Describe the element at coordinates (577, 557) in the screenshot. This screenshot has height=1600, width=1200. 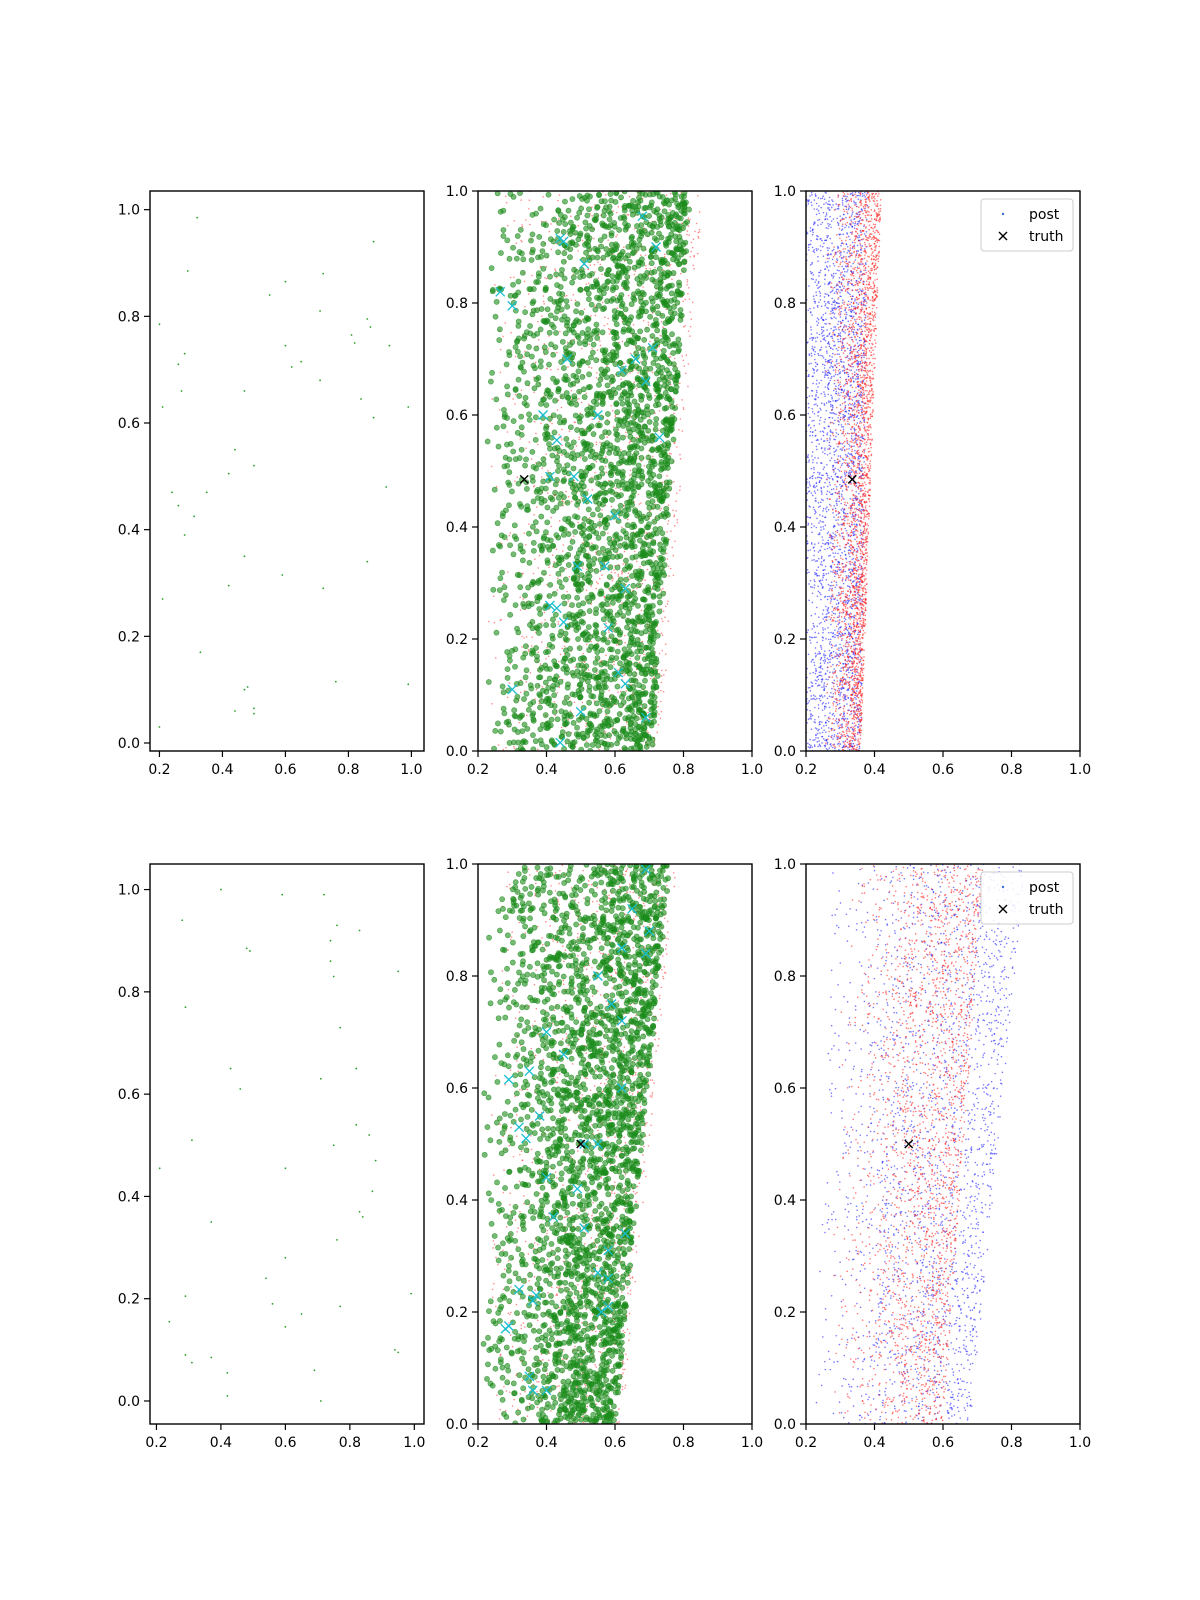
I see `point-r1c2-1-2058` at that location.